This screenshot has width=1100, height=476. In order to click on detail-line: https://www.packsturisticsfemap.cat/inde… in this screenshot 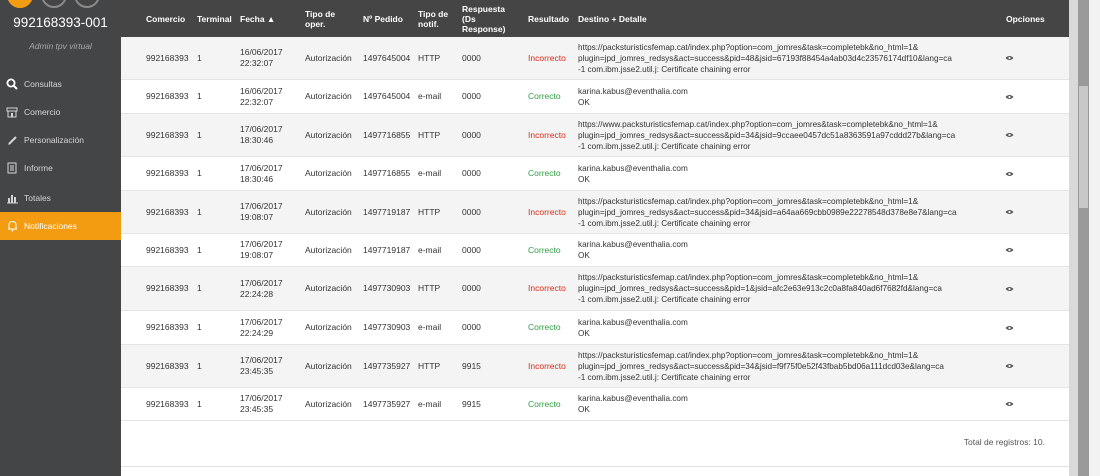, I will do `click(758, 124)`.